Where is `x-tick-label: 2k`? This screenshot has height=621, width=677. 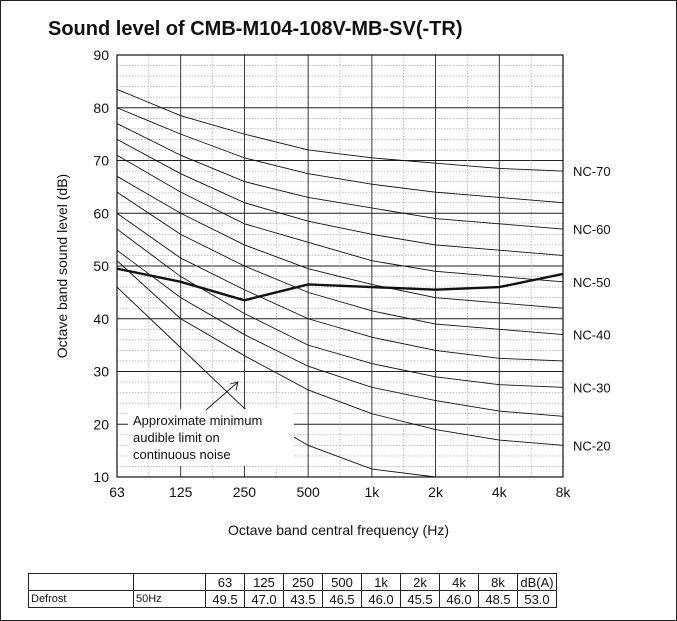 x-tick-label: 2k is located at coordinates (436, 492).